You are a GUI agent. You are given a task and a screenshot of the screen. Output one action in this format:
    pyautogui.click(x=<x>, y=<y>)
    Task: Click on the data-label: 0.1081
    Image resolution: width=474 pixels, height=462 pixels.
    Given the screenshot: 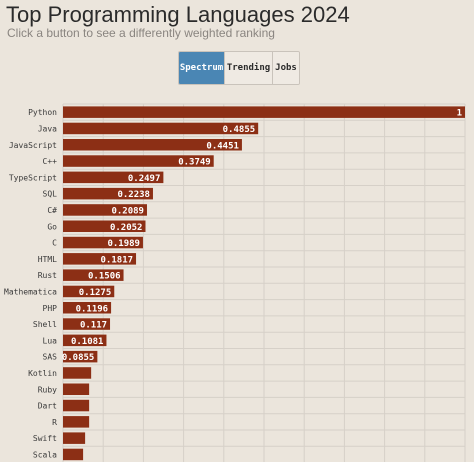 What is the action you would take?
    pyautogui.click(x=87, y=342)
    